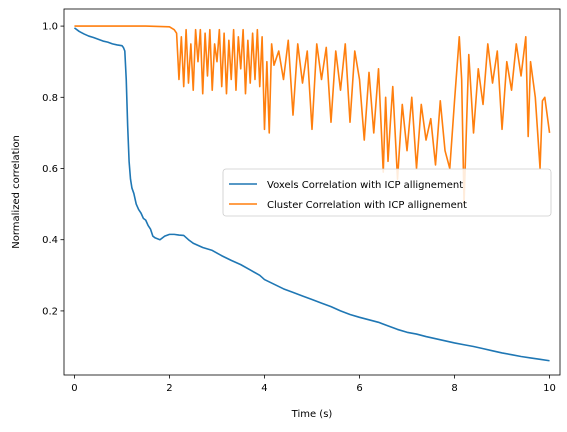 This screenshot has width=567, height=432. I want to click on x-tick-label: 0, so click(74, 388).